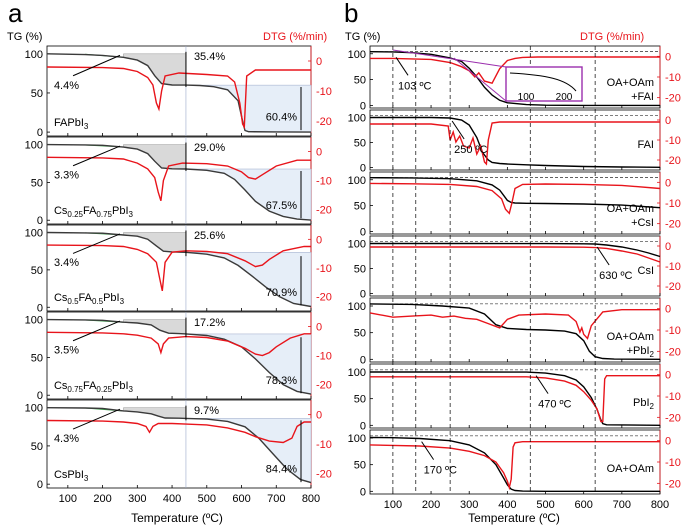  Describe the element at coordinates (295, 37) in the screenshot. I see `panel-a-dtg-label: DTG (%/min)` at that location.